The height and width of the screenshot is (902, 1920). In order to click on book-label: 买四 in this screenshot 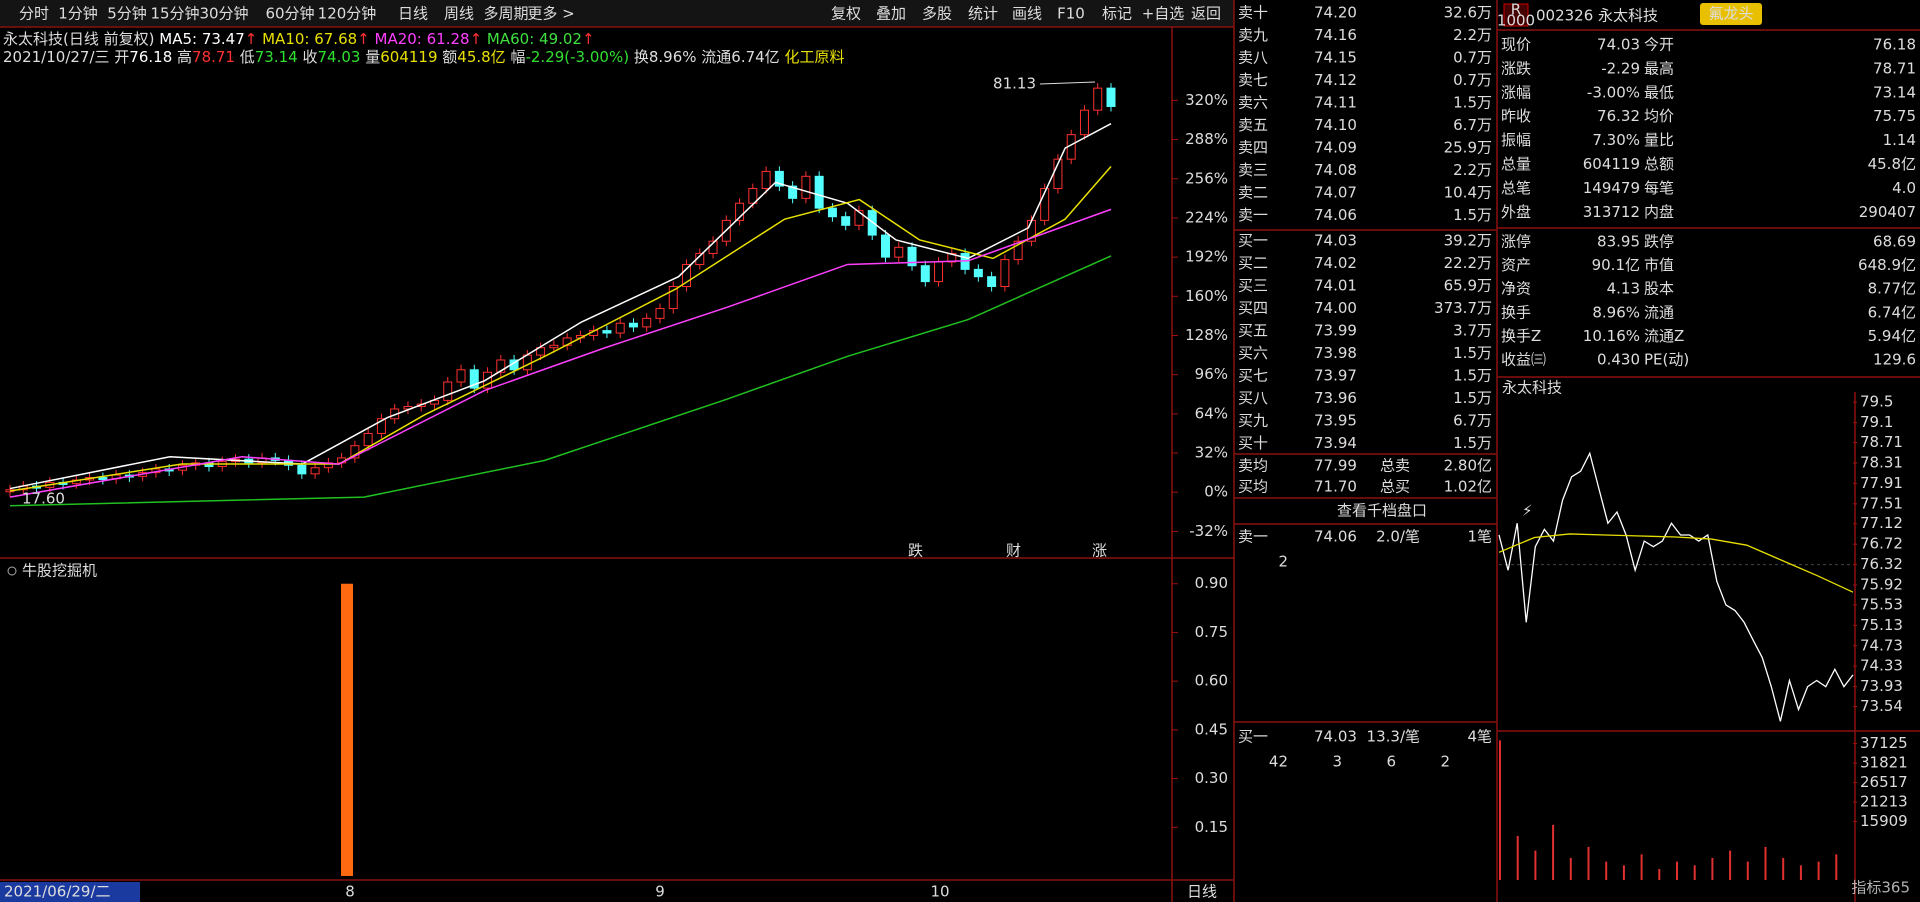, I will do `click(1253, 308)`.